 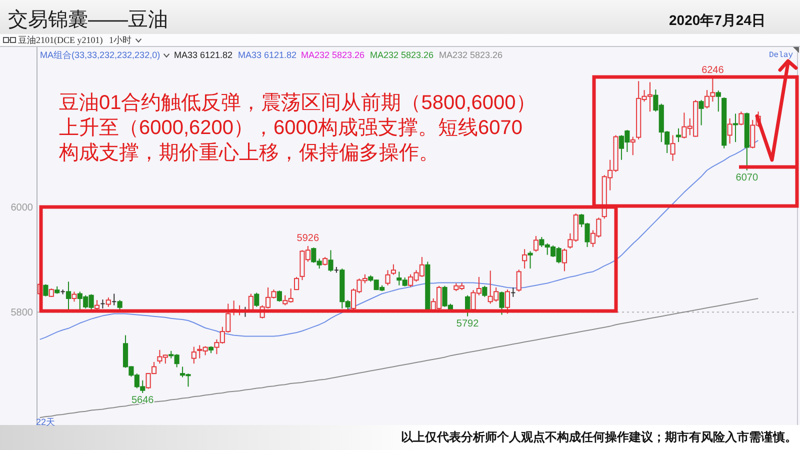 I want to click on annotation: 6070, so click(x=747, y=178).